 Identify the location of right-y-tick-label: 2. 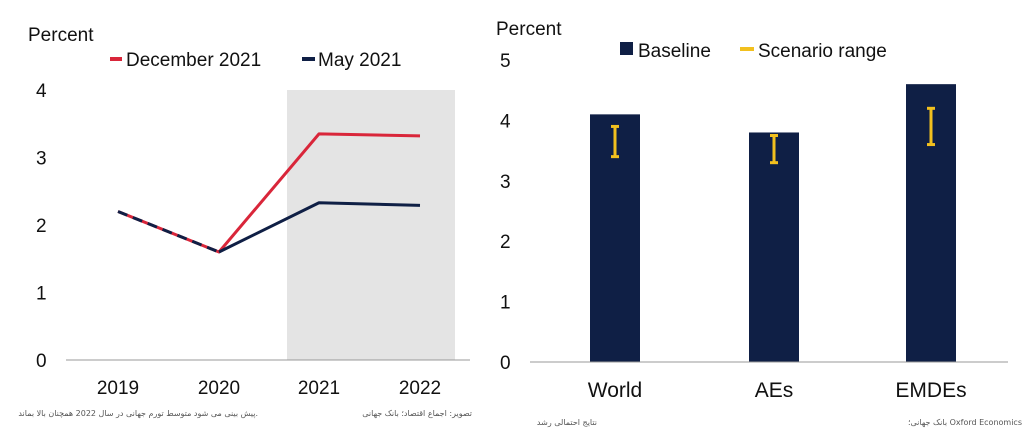
(505, 242).